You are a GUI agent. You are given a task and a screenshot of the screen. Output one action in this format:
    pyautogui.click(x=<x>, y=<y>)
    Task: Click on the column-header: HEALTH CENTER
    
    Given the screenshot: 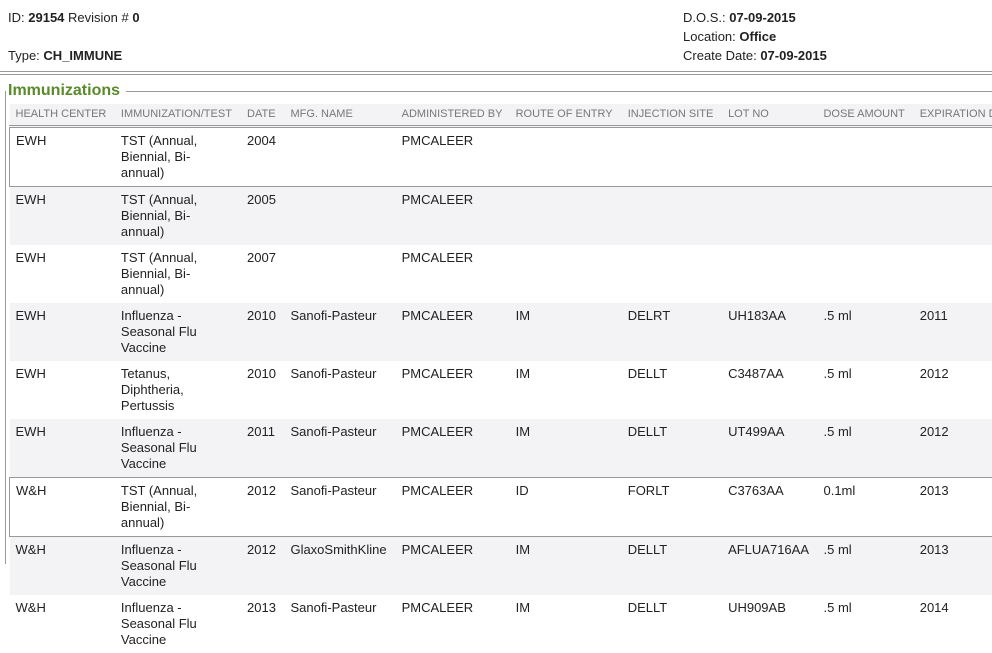 What is the action you would take?
    pyautogui.click(x=62, y=115)
    